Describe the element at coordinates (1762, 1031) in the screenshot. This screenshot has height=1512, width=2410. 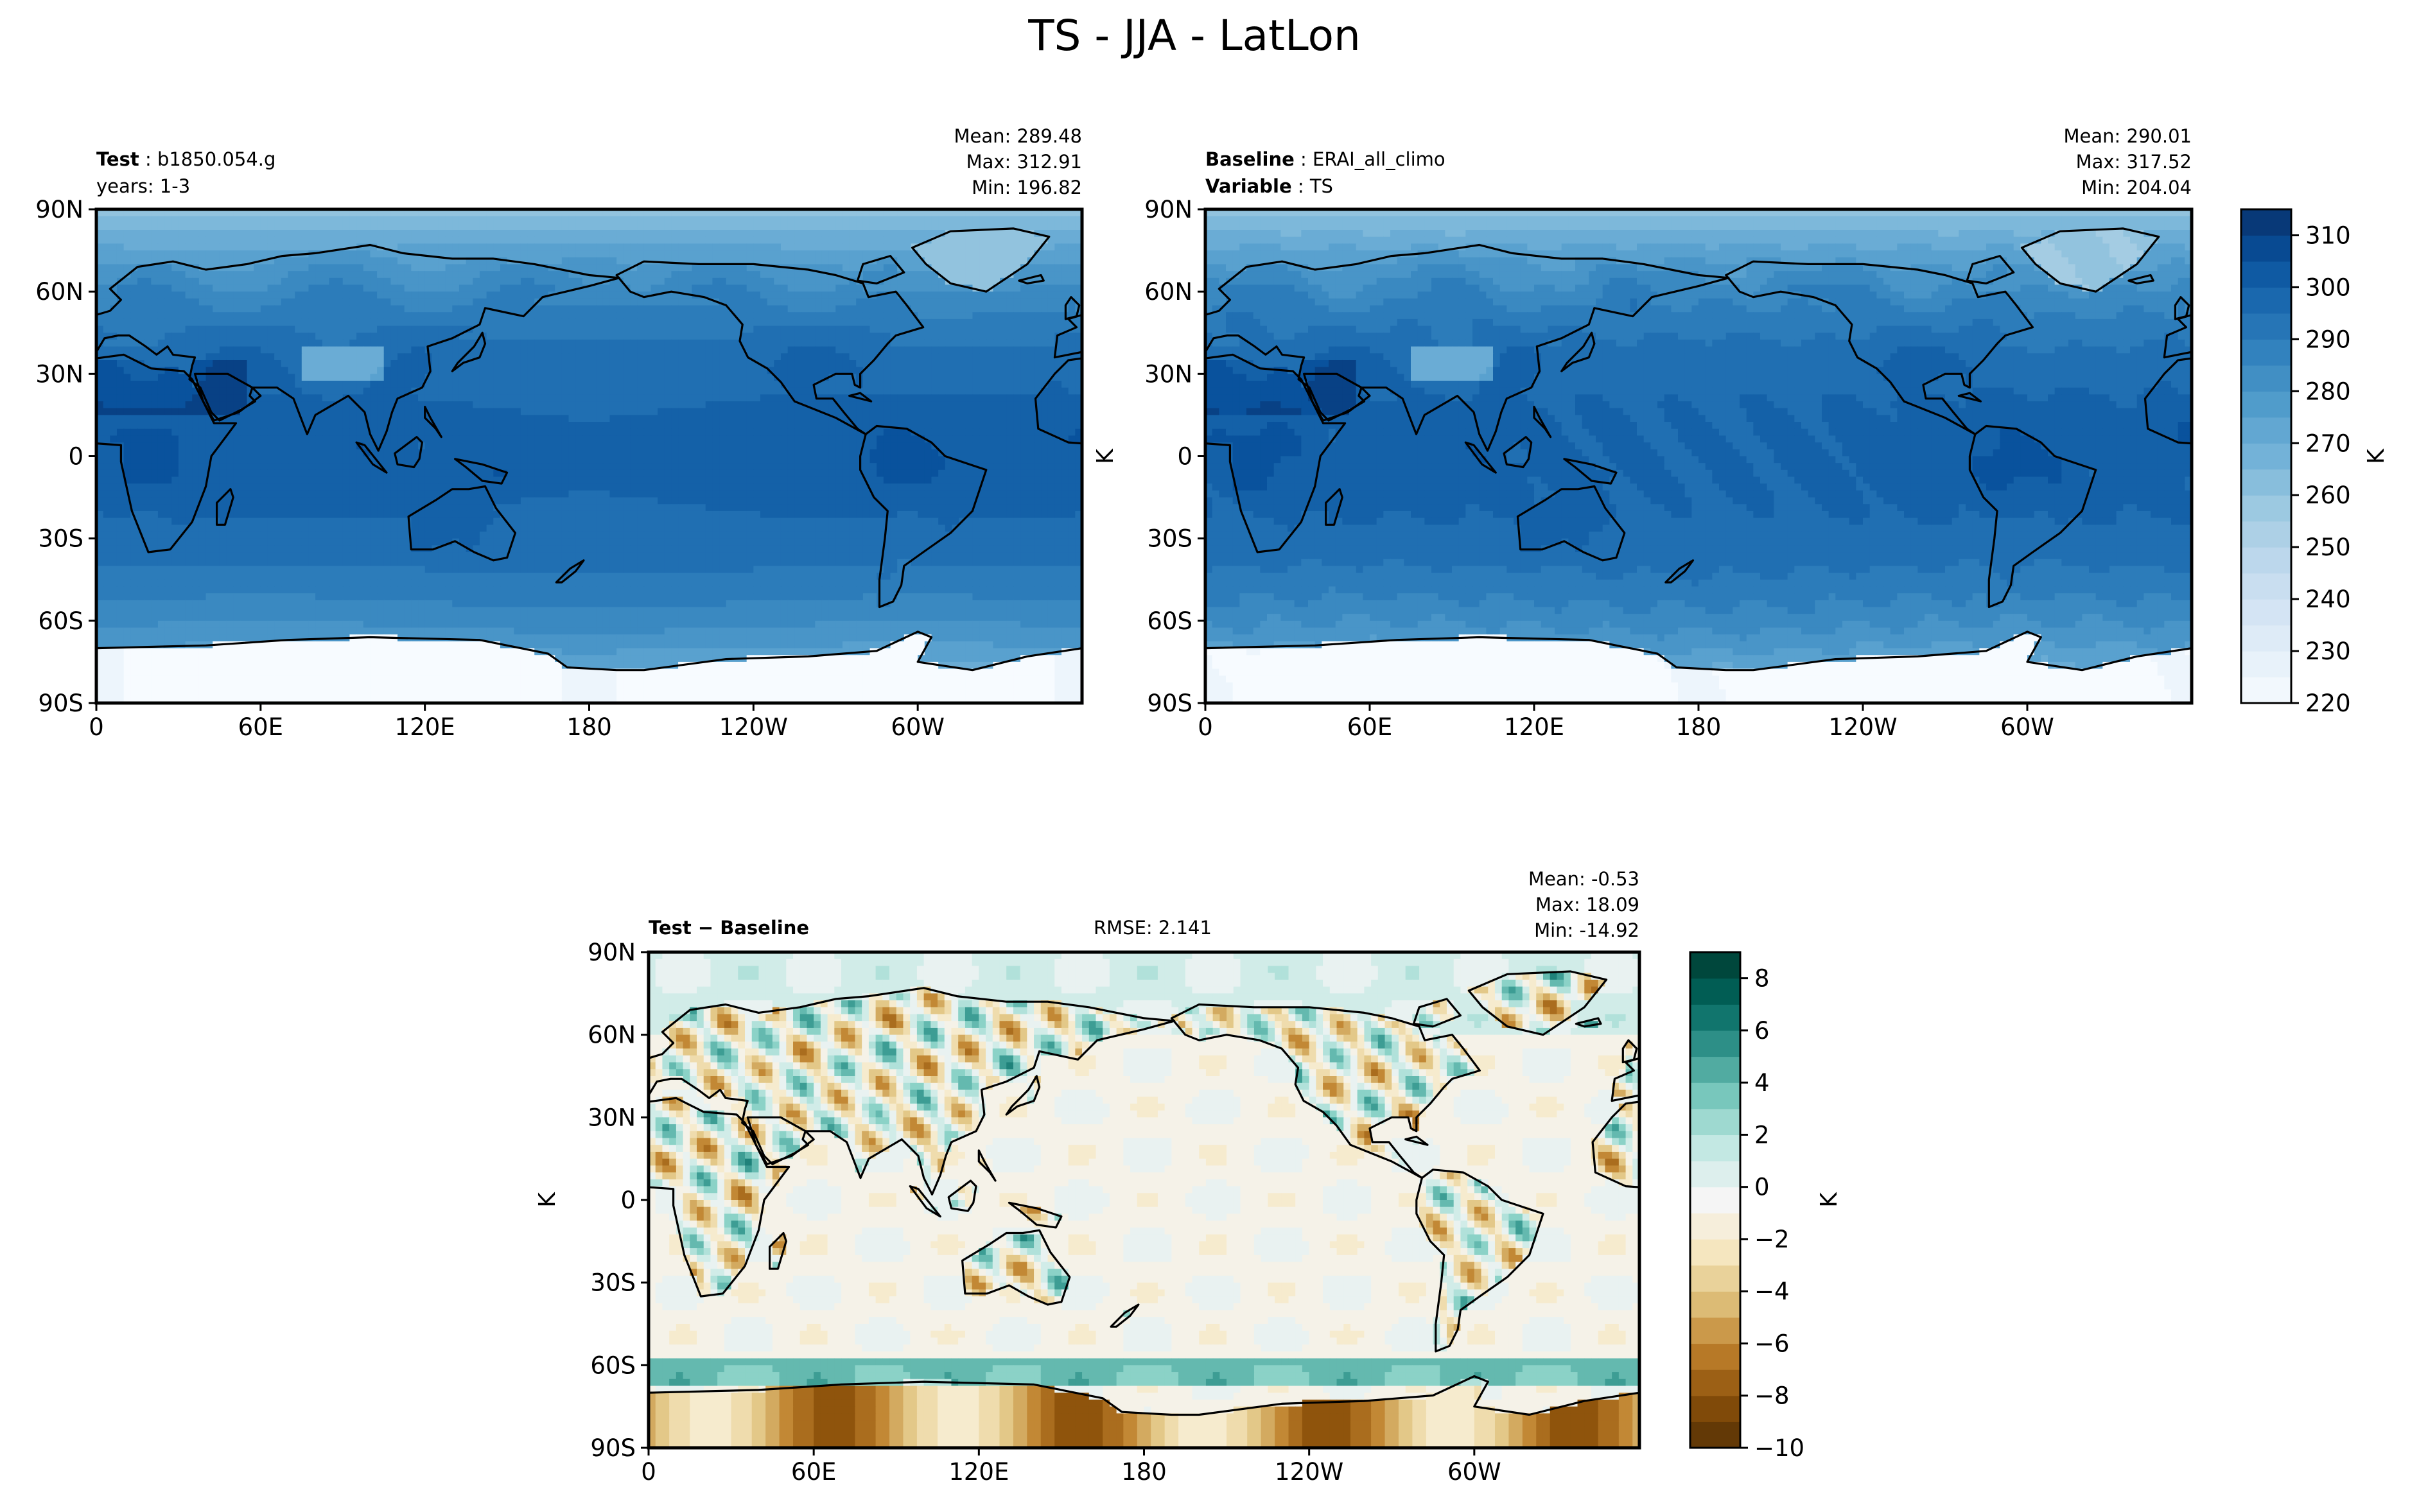
I see `colorbar-tick-label: 6` at that location.